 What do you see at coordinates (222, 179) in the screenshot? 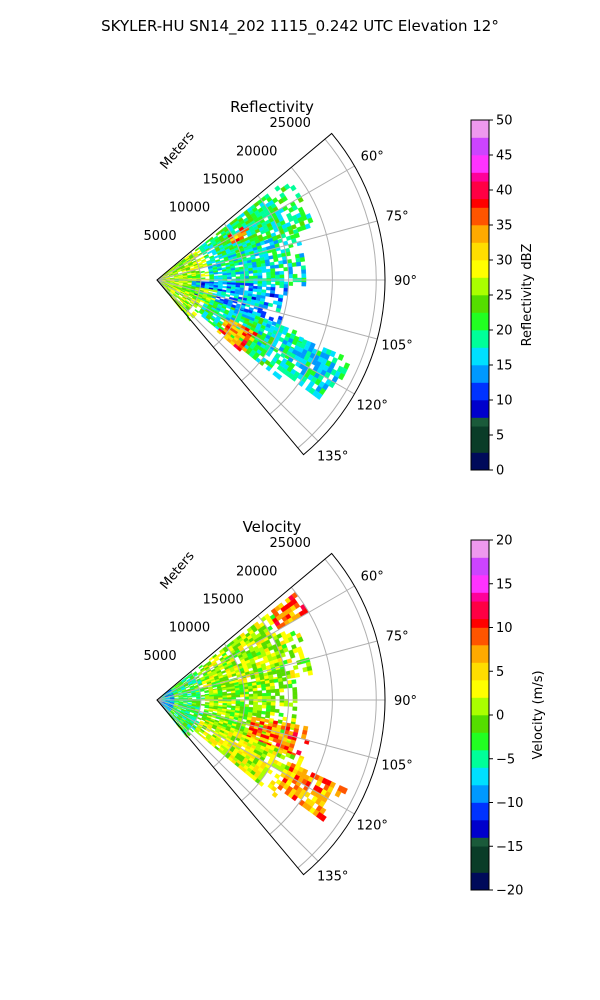
I see `radial-tick-label: 15000` at bounding box center [222, 179].